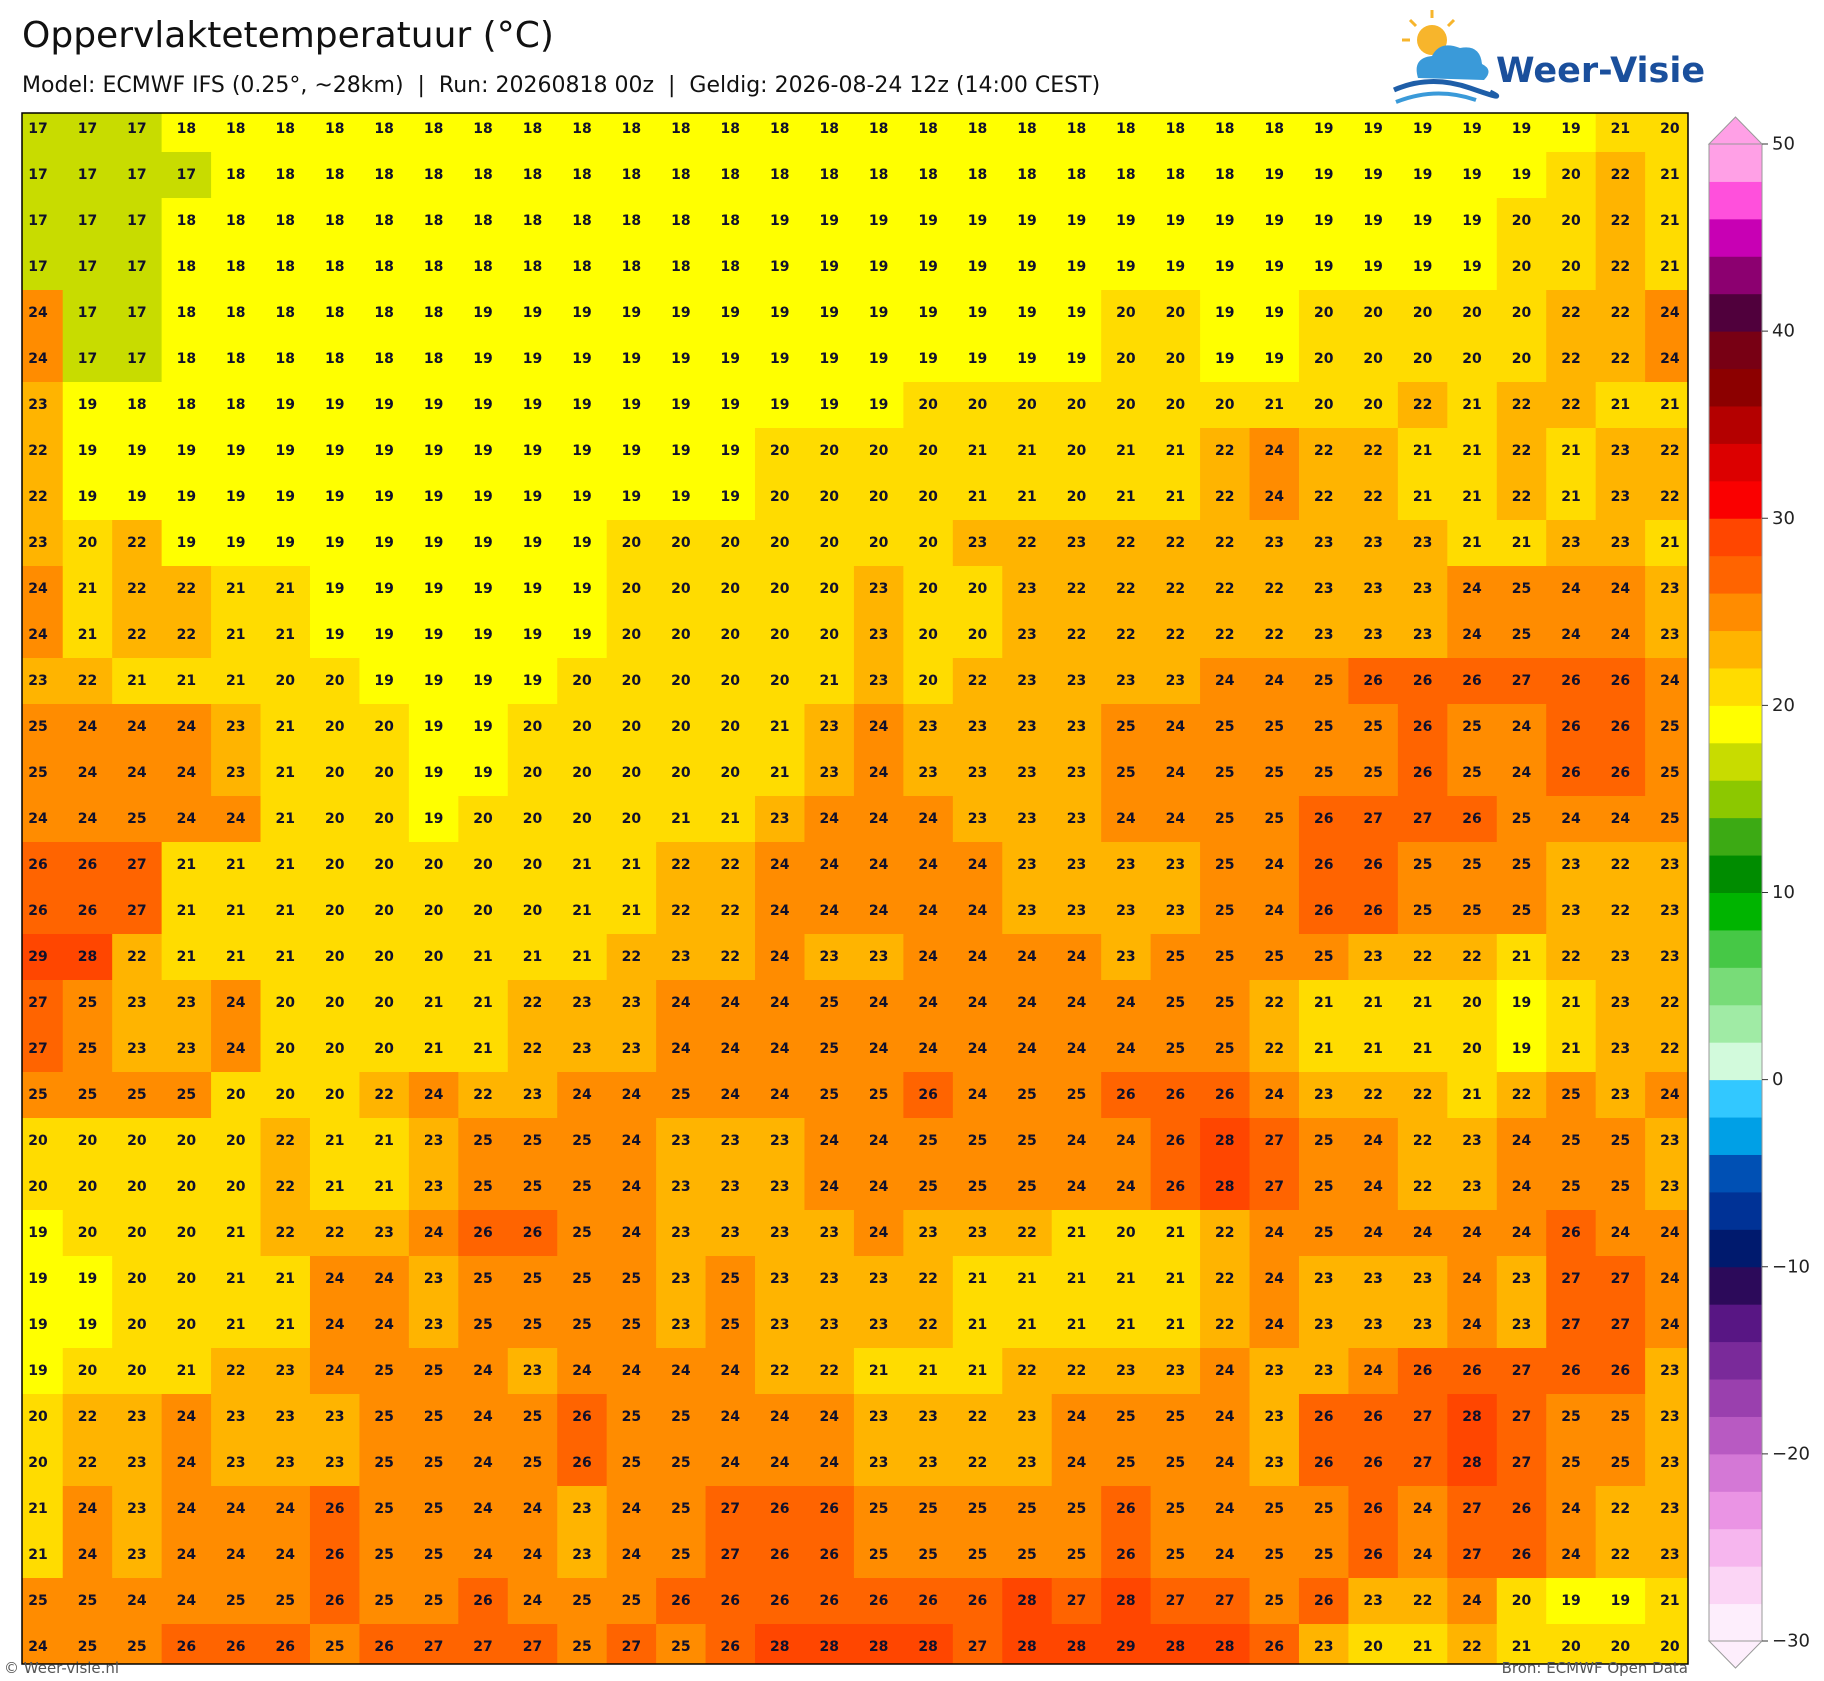 The image size is (1824, 1681). Describe the element at coordinates (285, 267) in the screenshot. I see `temperature-label: 18` at that location.